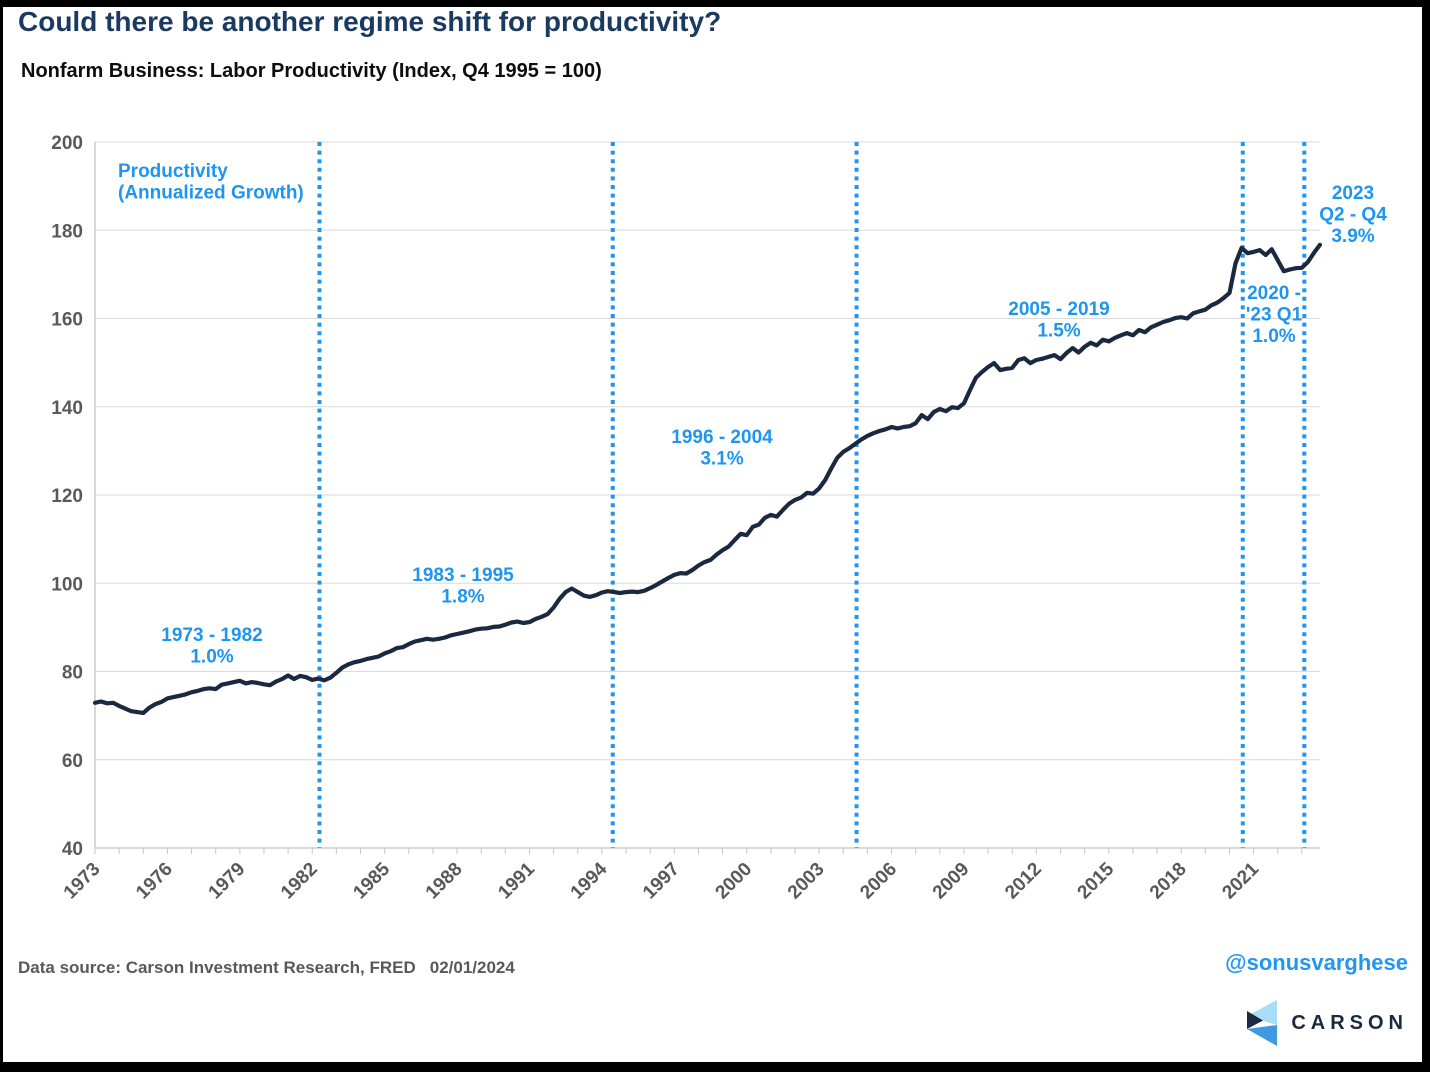  Describe the element at coordinates (1316, 962) in the screenshot. I see `twitter-handle: @sonusvarghese` at that location.